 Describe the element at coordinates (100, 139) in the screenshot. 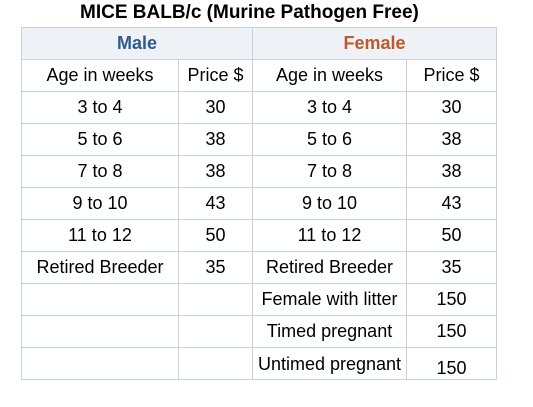

I see `male-age-cell: 5 to 6` at that location.